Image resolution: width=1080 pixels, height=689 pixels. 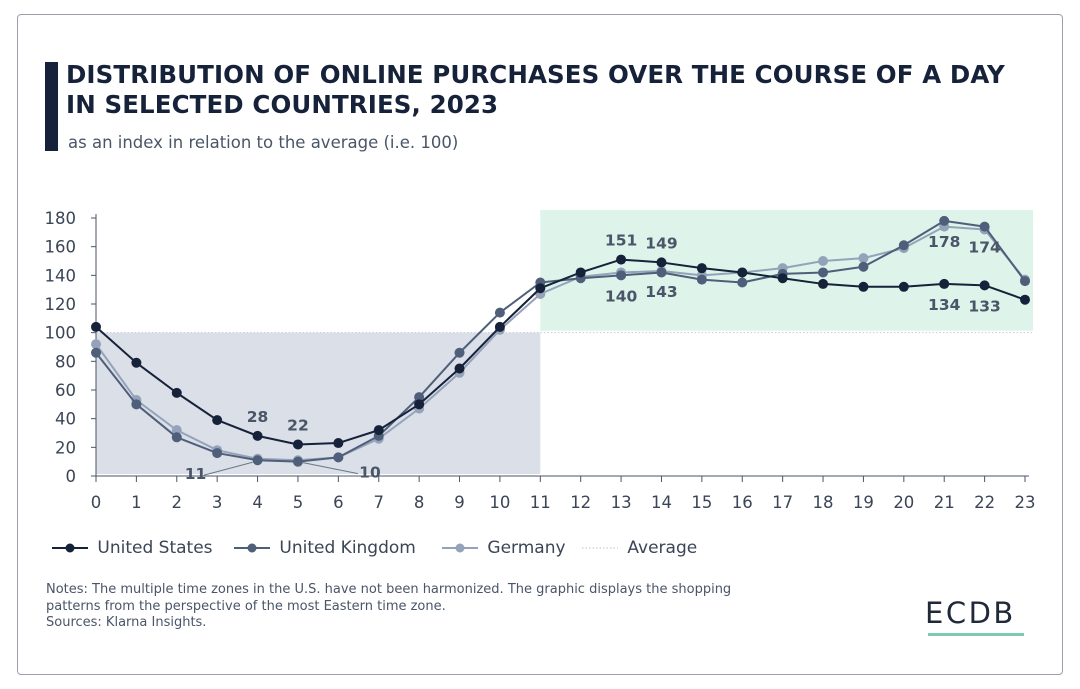 What do you see at coordinates (540, 502) in the screenshot?
I see `x-tick-label-11: 11` at bounding box center [540, 502].